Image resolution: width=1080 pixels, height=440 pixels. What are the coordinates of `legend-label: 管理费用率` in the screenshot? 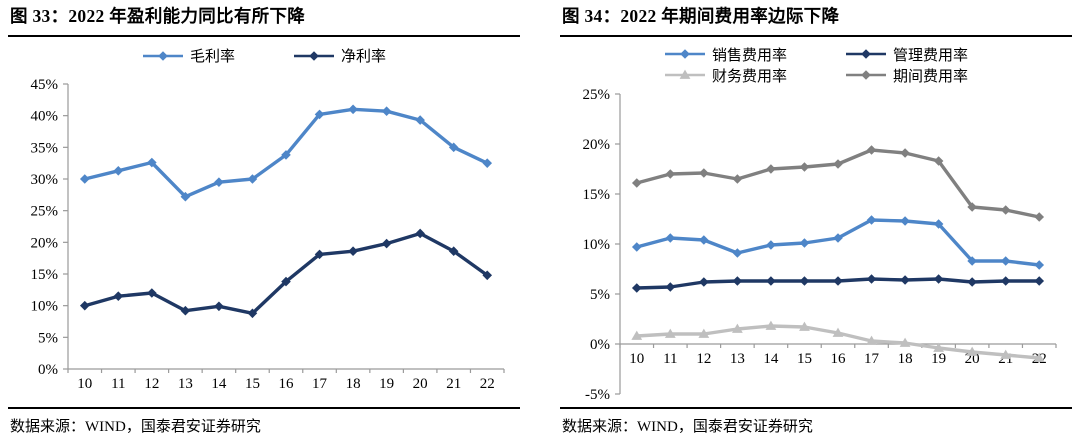 It's located at (931, 55).